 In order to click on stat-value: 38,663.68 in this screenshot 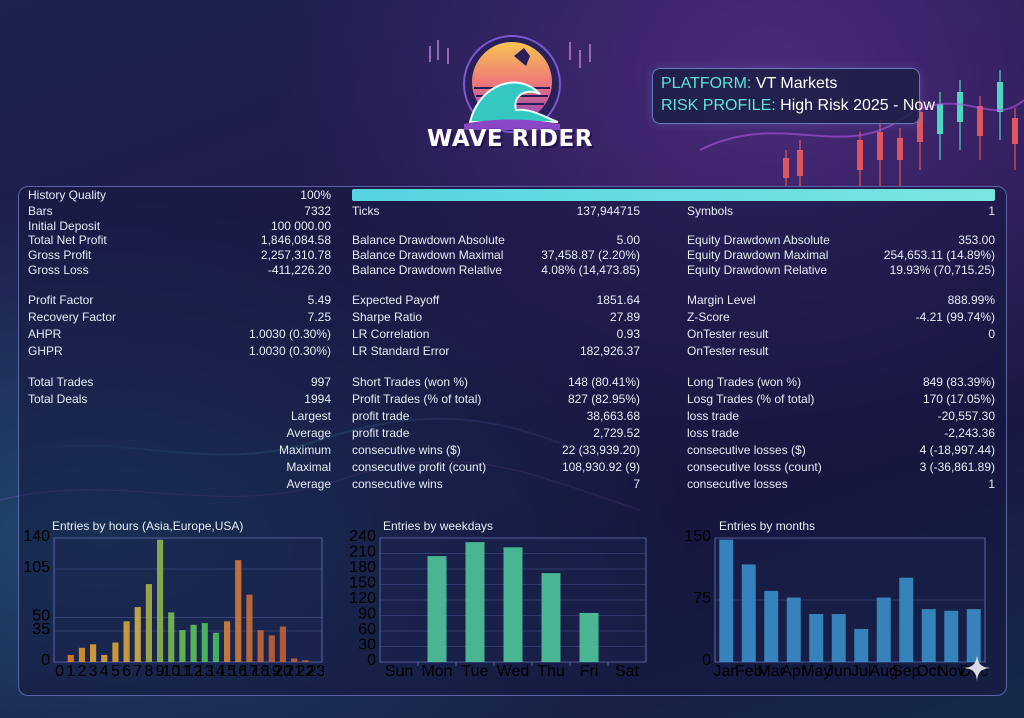, I will do `click(613, 416)`.